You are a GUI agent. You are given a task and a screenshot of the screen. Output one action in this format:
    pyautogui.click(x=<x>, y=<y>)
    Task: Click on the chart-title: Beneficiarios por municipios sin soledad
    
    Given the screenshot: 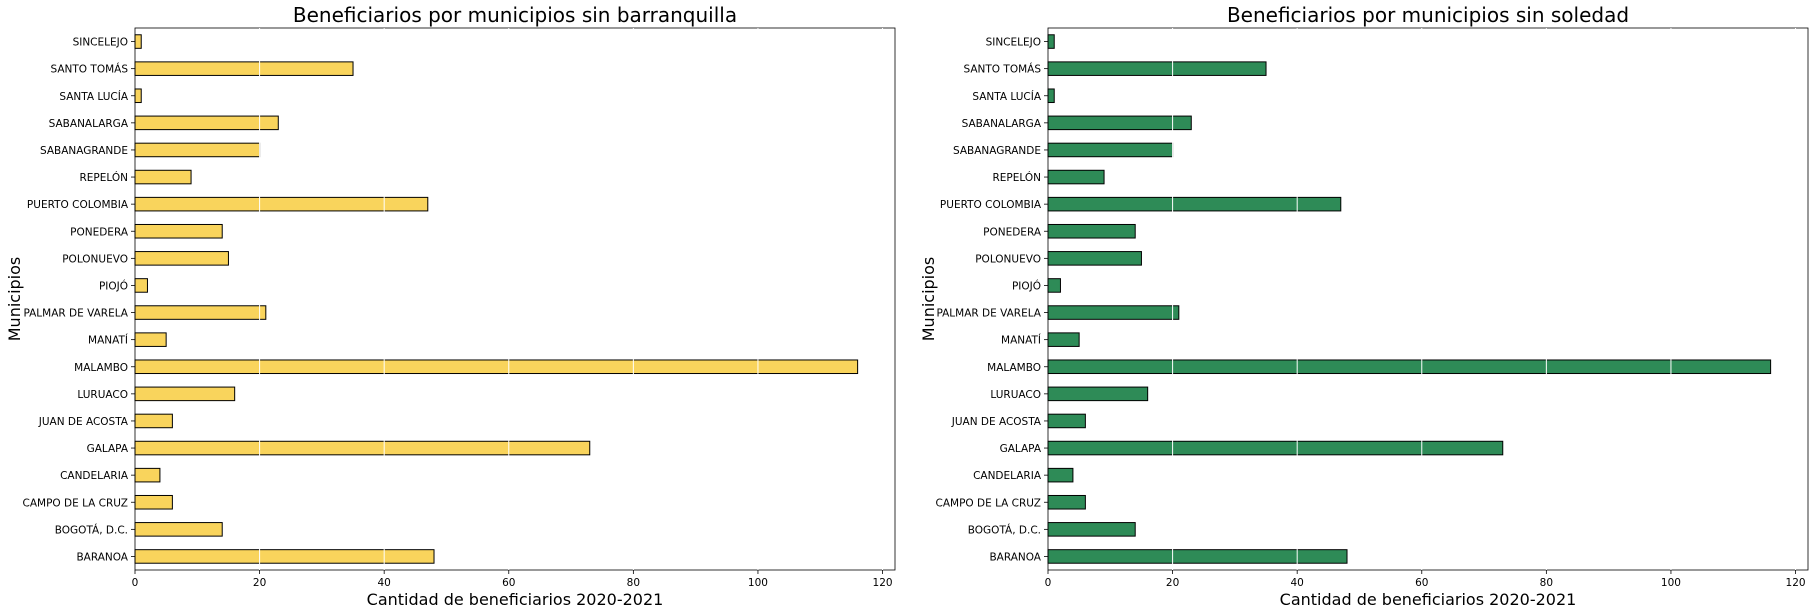 What is the action you would take?
    pyautogui.click(x=1428, y=15)
    